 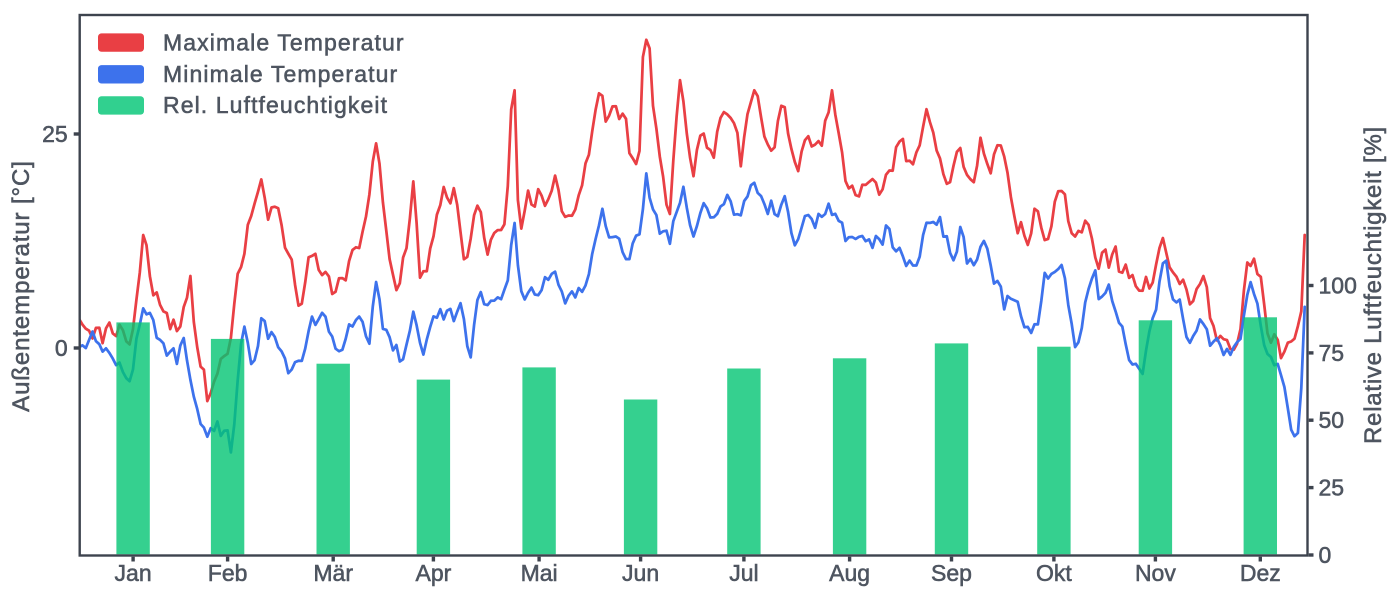 What do you see at coordinates (951, 573) in the screenshot?
I see `svg-text: Sep` at bounding box center [951, 573].